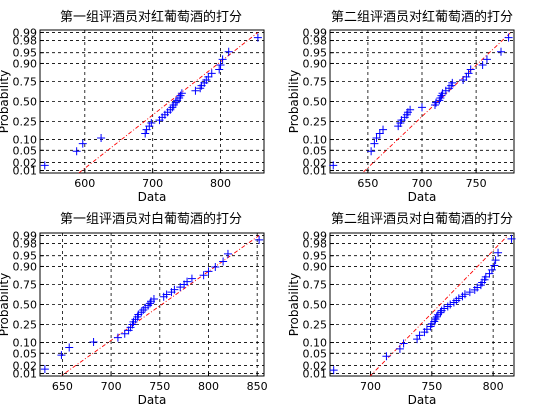 Image resolution: width=560 pixels, height=420 pixels. I want to click on x-tick-label: 850, so click(257, 386).